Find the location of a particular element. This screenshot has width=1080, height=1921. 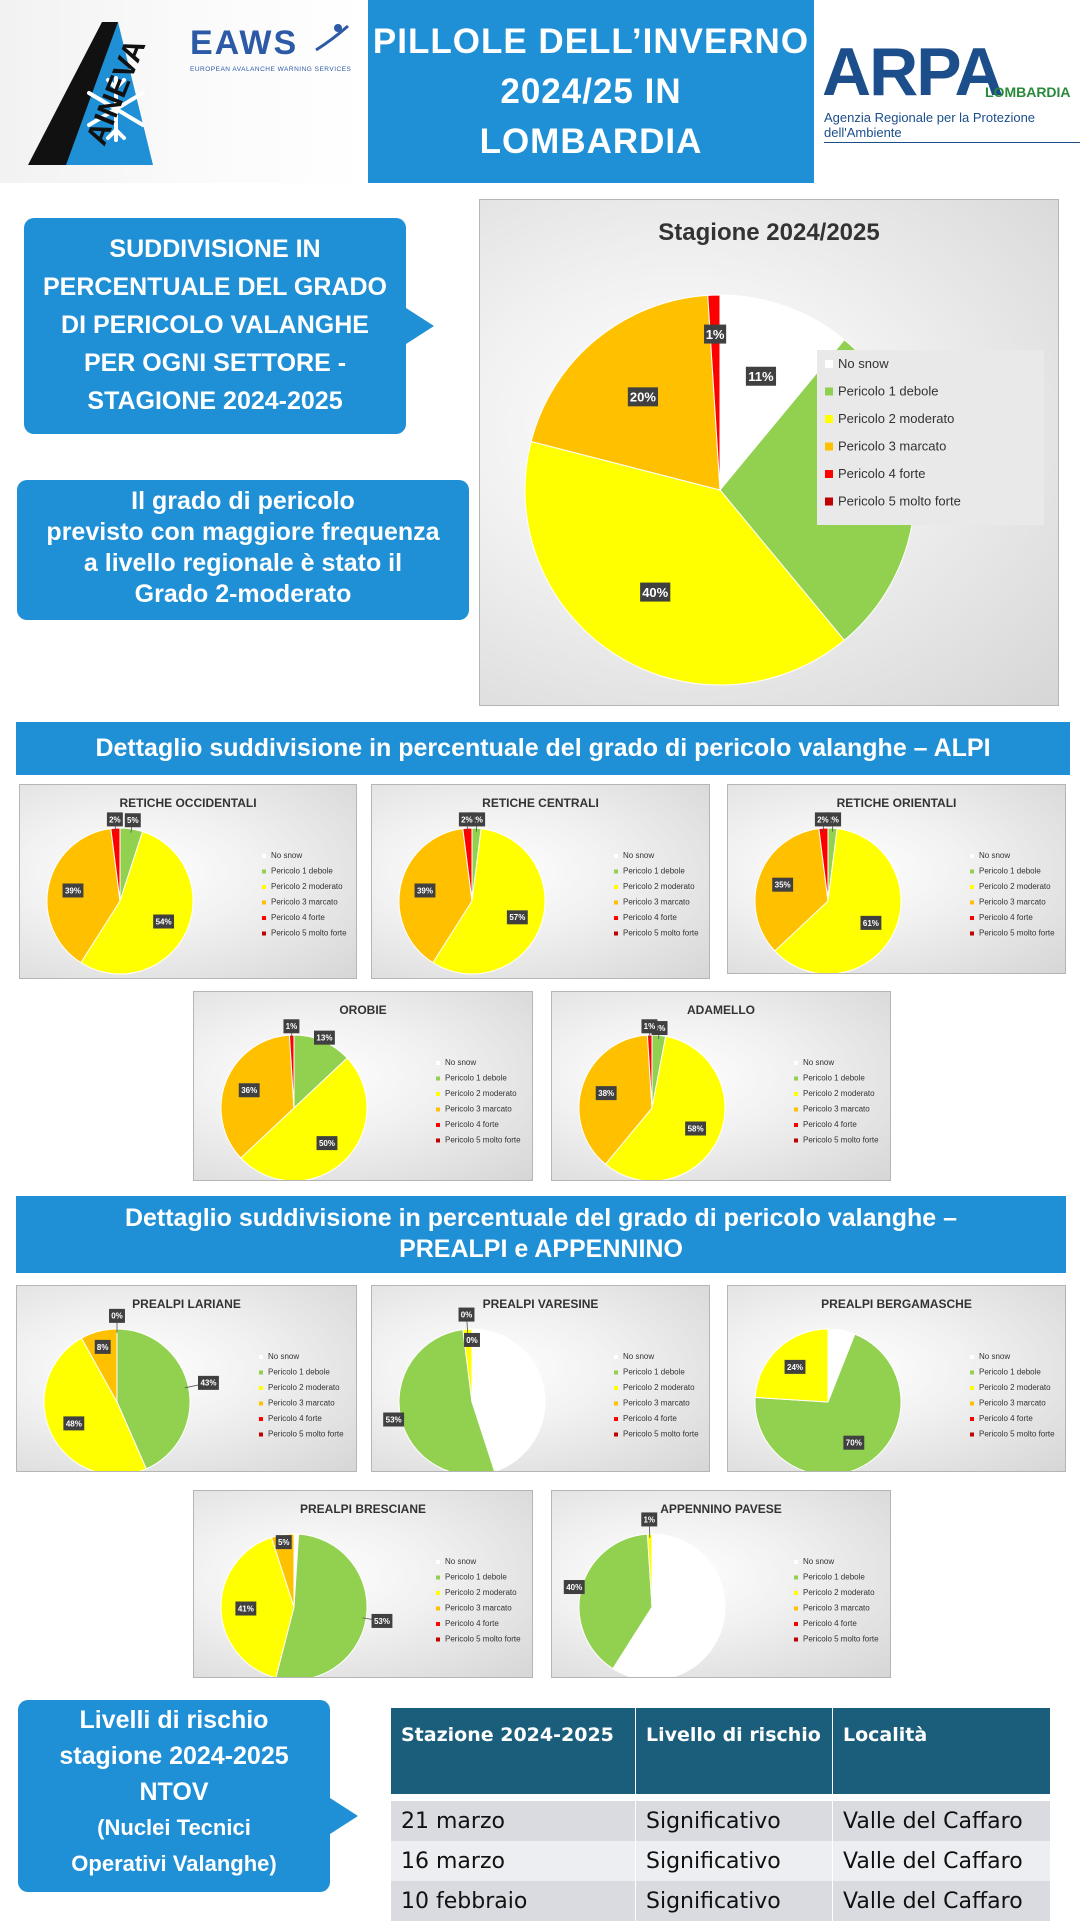

data-label: 53% is located at coordinates (394, 1419).